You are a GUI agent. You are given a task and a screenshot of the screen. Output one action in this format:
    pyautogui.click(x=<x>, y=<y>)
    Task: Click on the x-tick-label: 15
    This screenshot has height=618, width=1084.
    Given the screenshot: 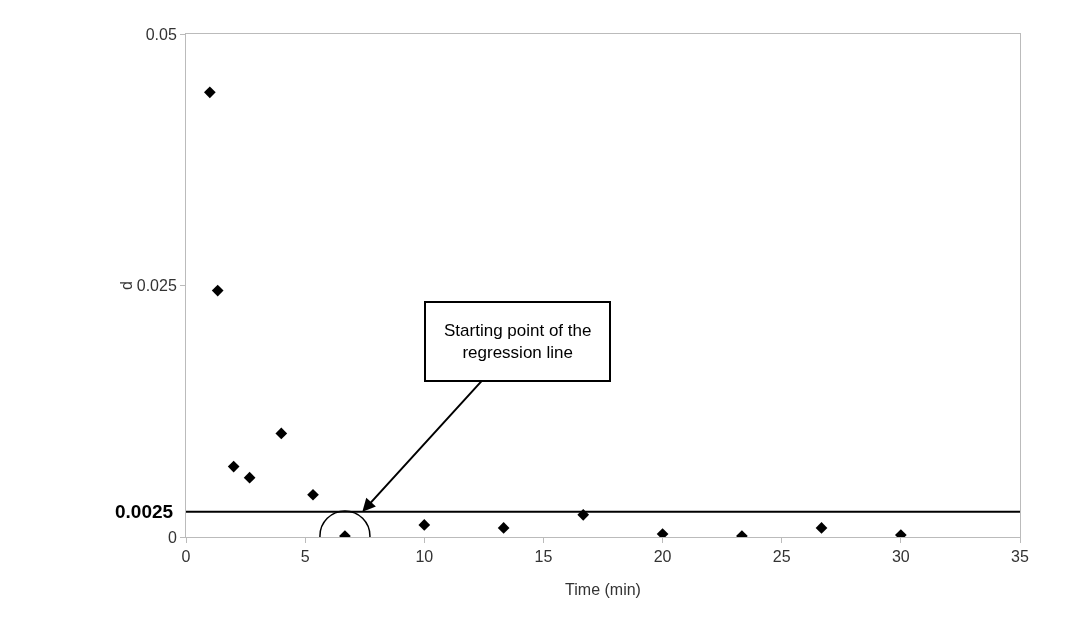 What is the action you would take?
    pyautogui.click(x=543, y=557)
    